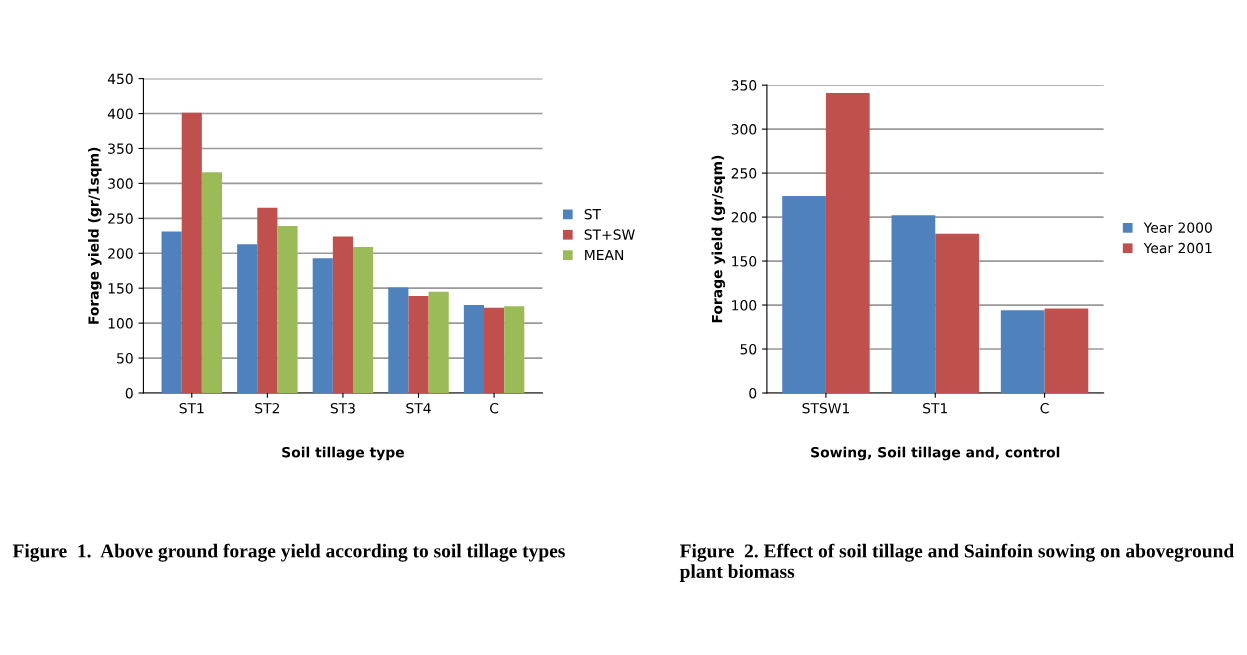  I want to click on y-tick-label: 450, so click(120, 79).